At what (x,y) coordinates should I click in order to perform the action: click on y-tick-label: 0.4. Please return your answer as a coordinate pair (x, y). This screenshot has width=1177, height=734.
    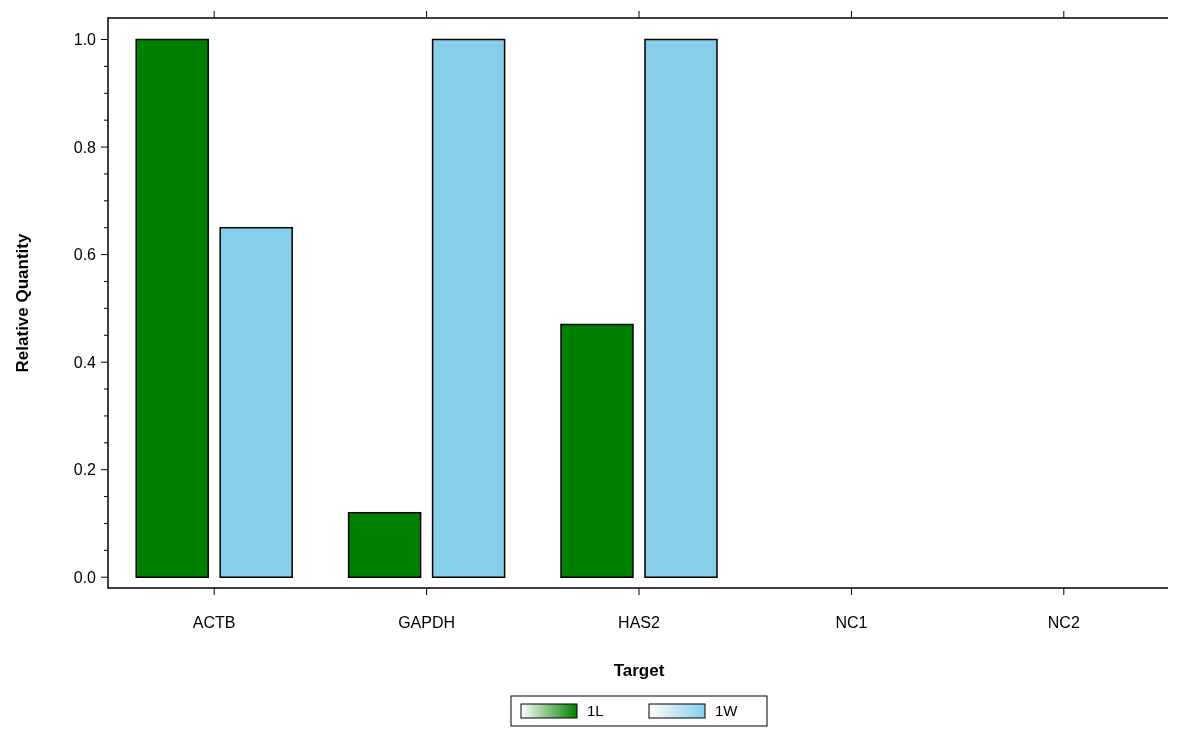
    Looking at the image, I should click on (85, 362).